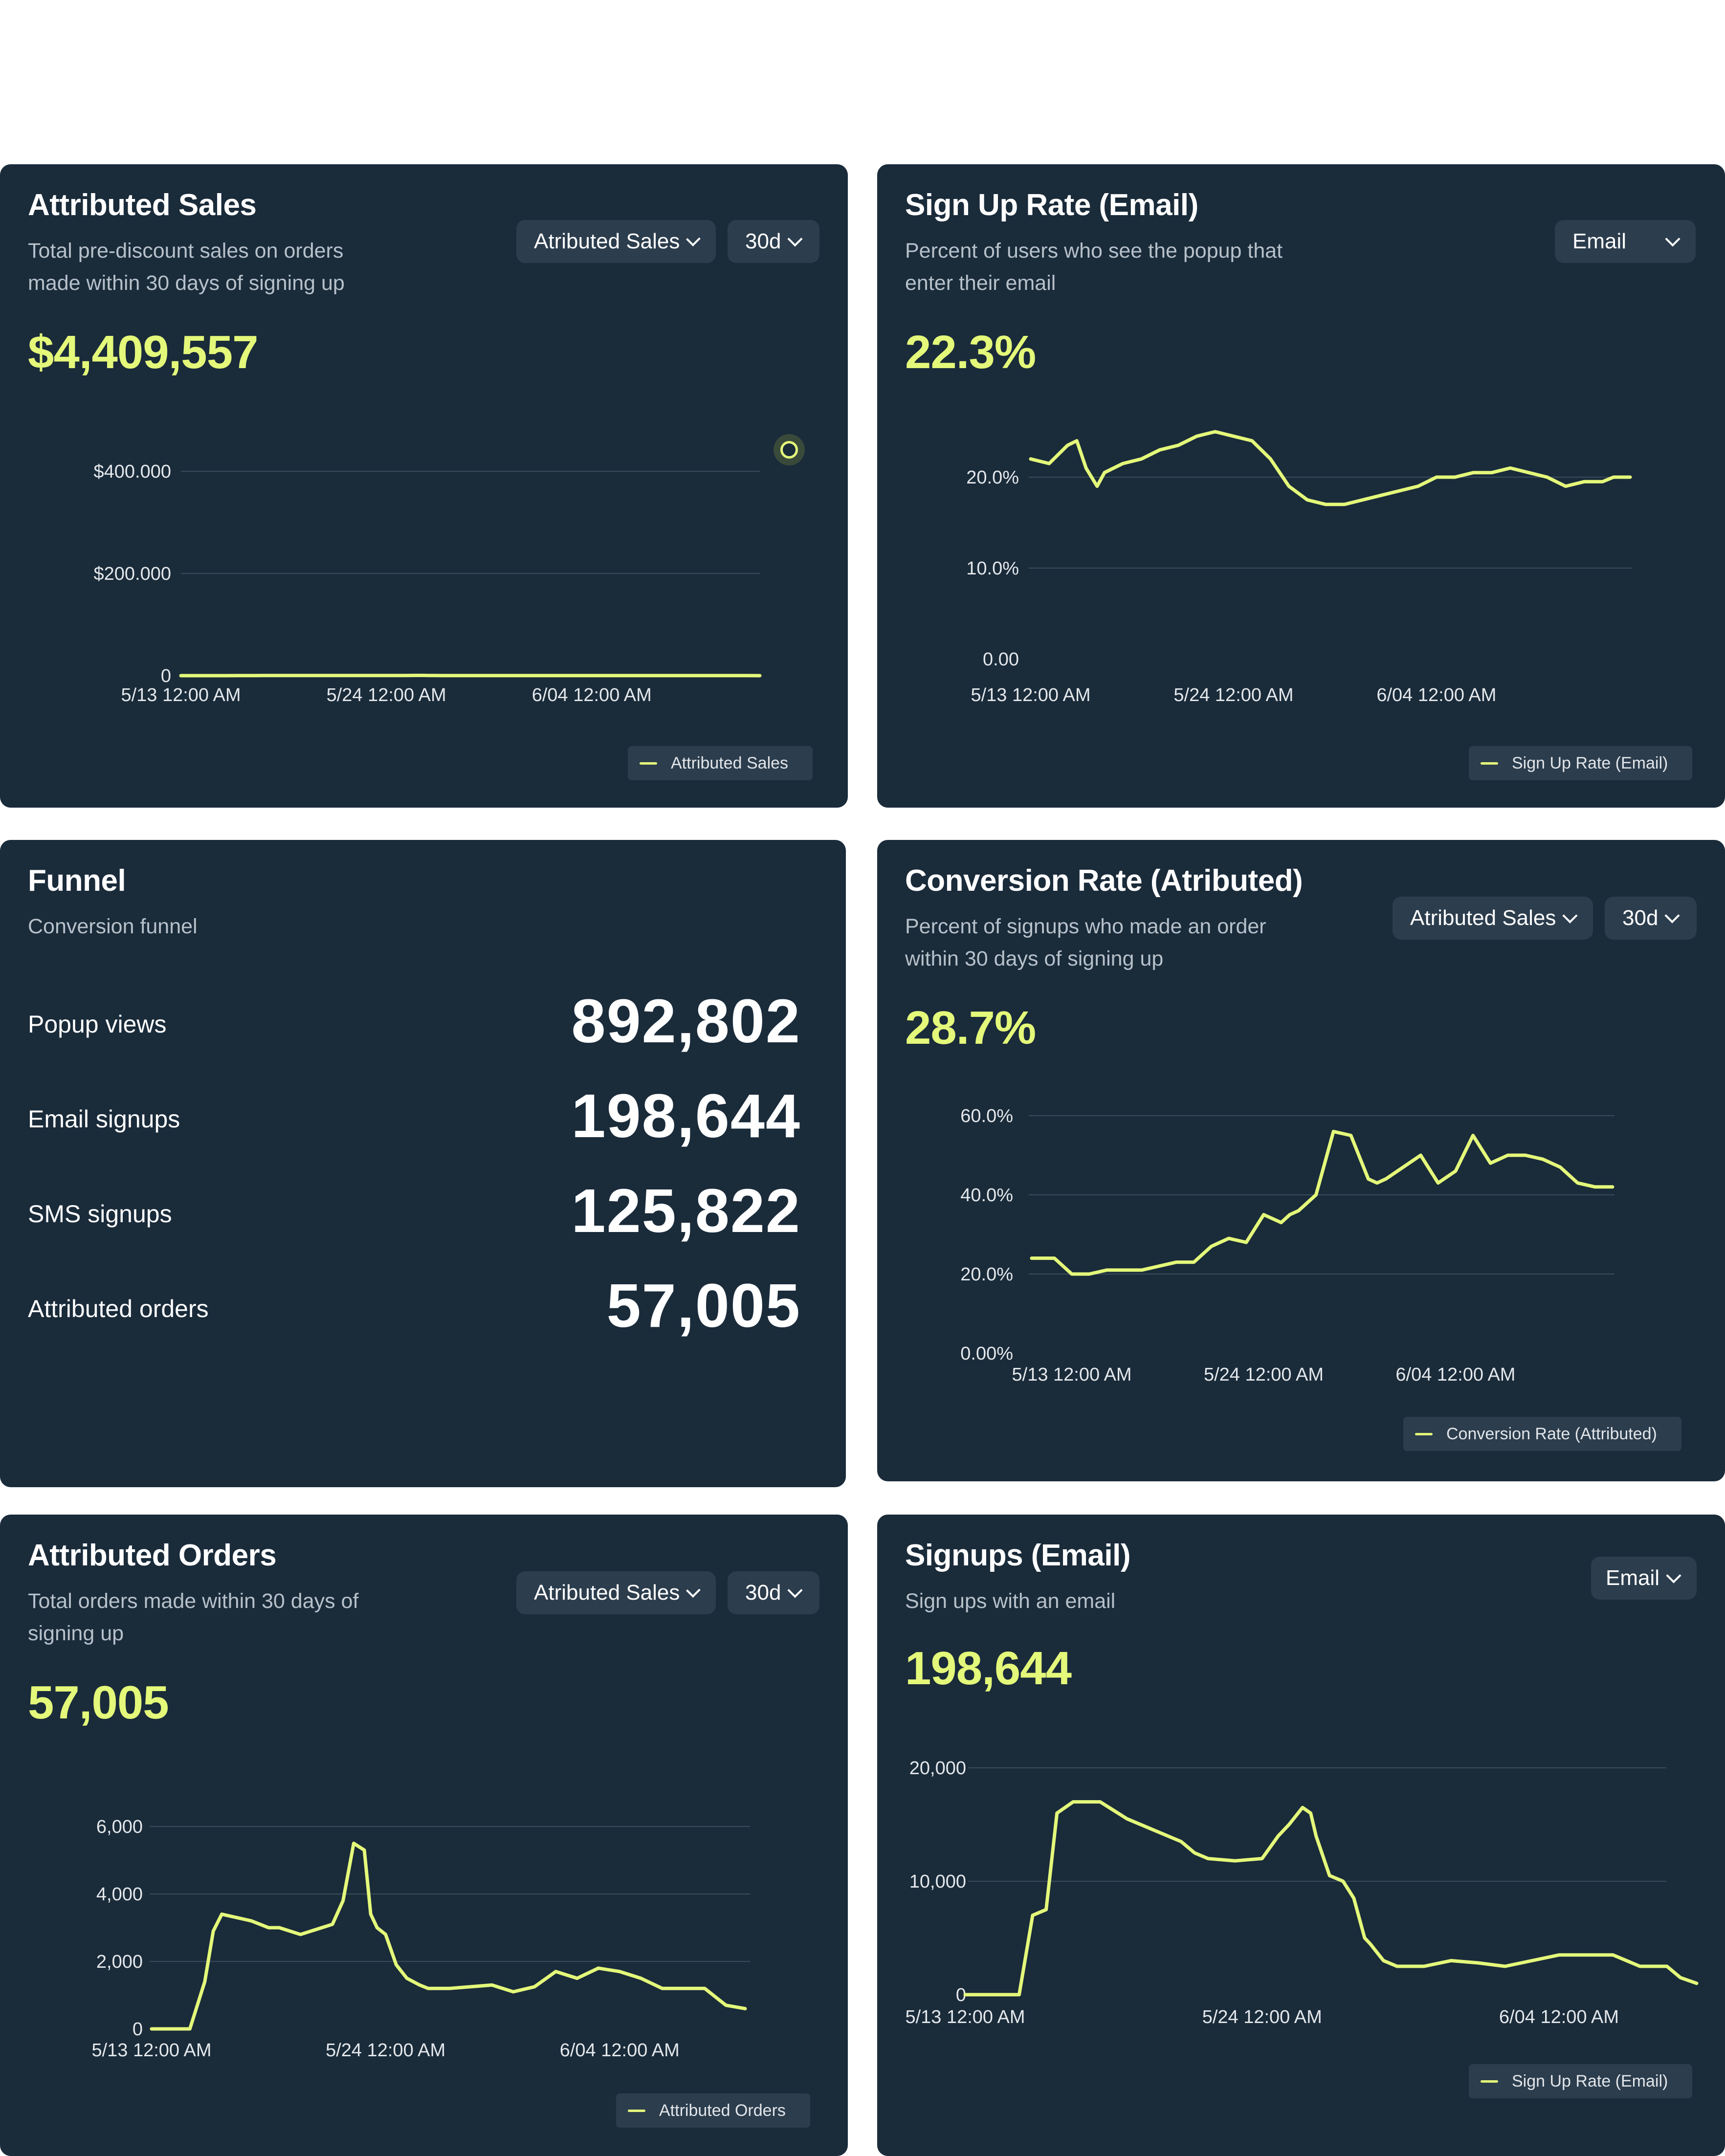 The image size is (1725, 2156). I want to click on y-tick-label: 2,000, so click(119, 1962).